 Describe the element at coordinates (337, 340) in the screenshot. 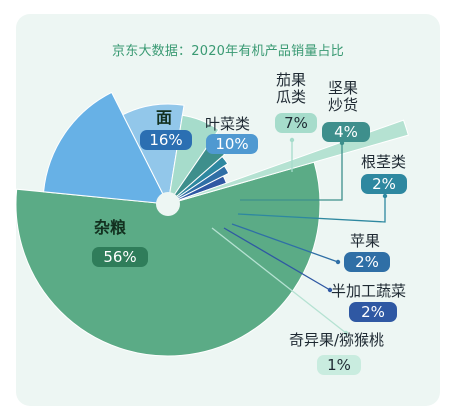

I see `label-qiyi: 奇异果/猕猴桃` at that location.